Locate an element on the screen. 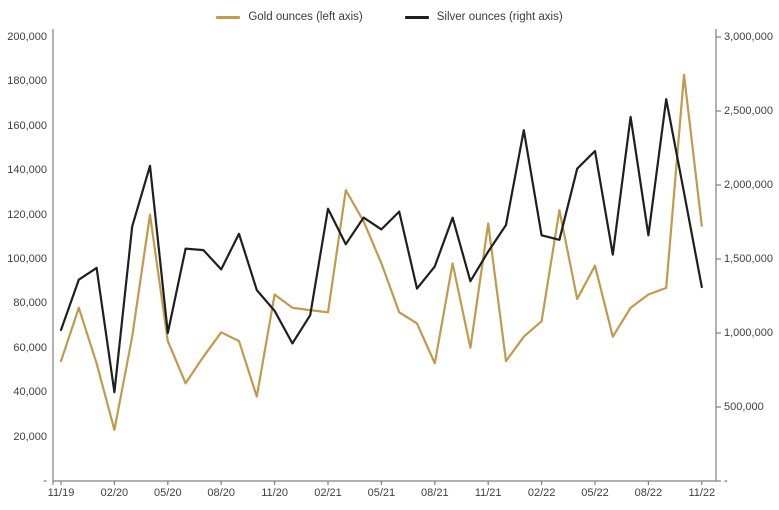 The image size is (779, 510). x-axis-tick-label: 08/22 is located at coordinates (648, 493).